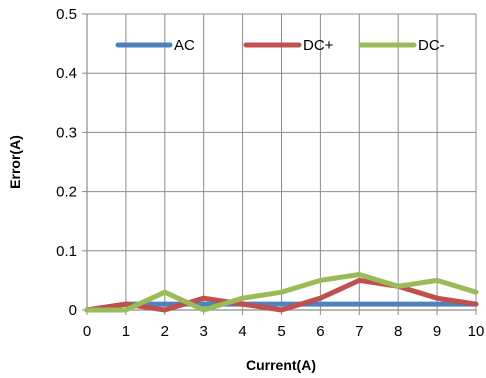  What do you see at coordinates (204, 331) in the screenshot?
I see `x-tick-label: 3` at bounding box center [204, 331].